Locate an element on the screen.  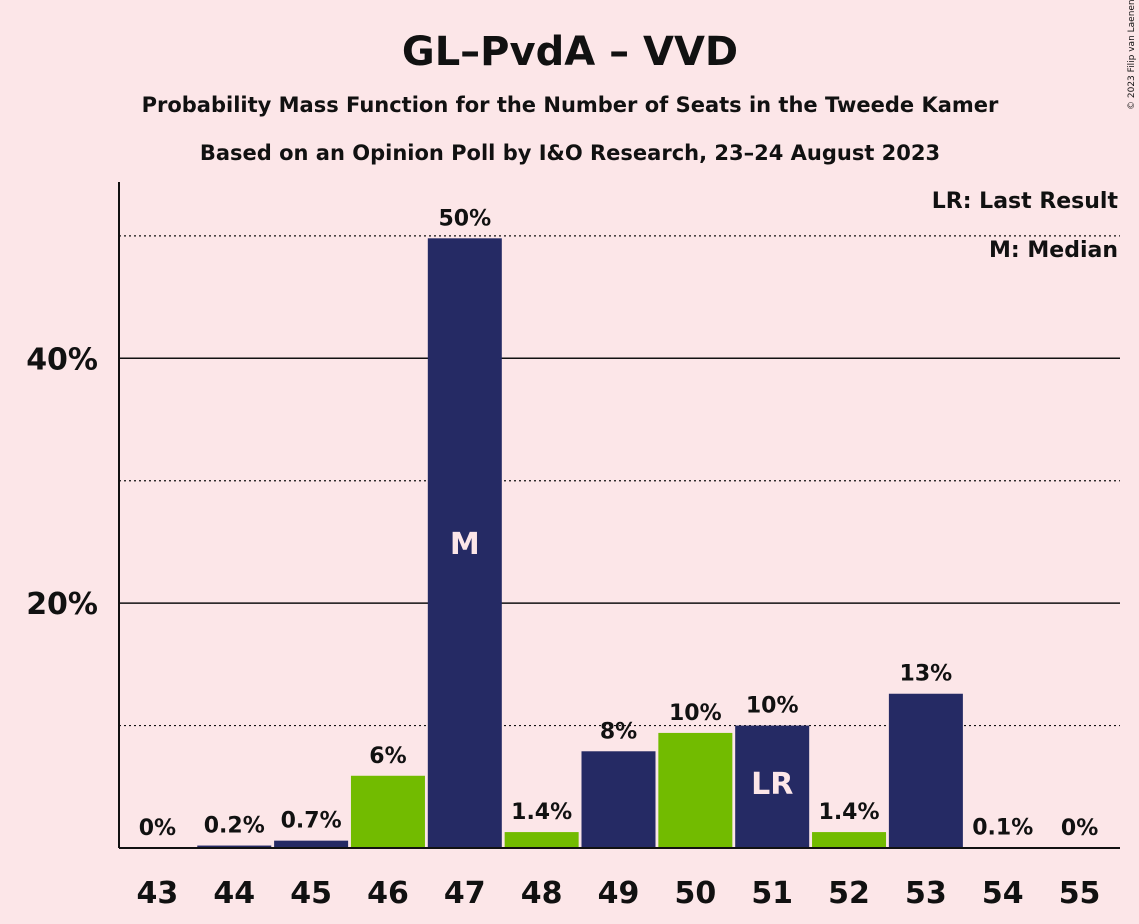
legend-median: M: Median is located at coordinates (1053, 250).